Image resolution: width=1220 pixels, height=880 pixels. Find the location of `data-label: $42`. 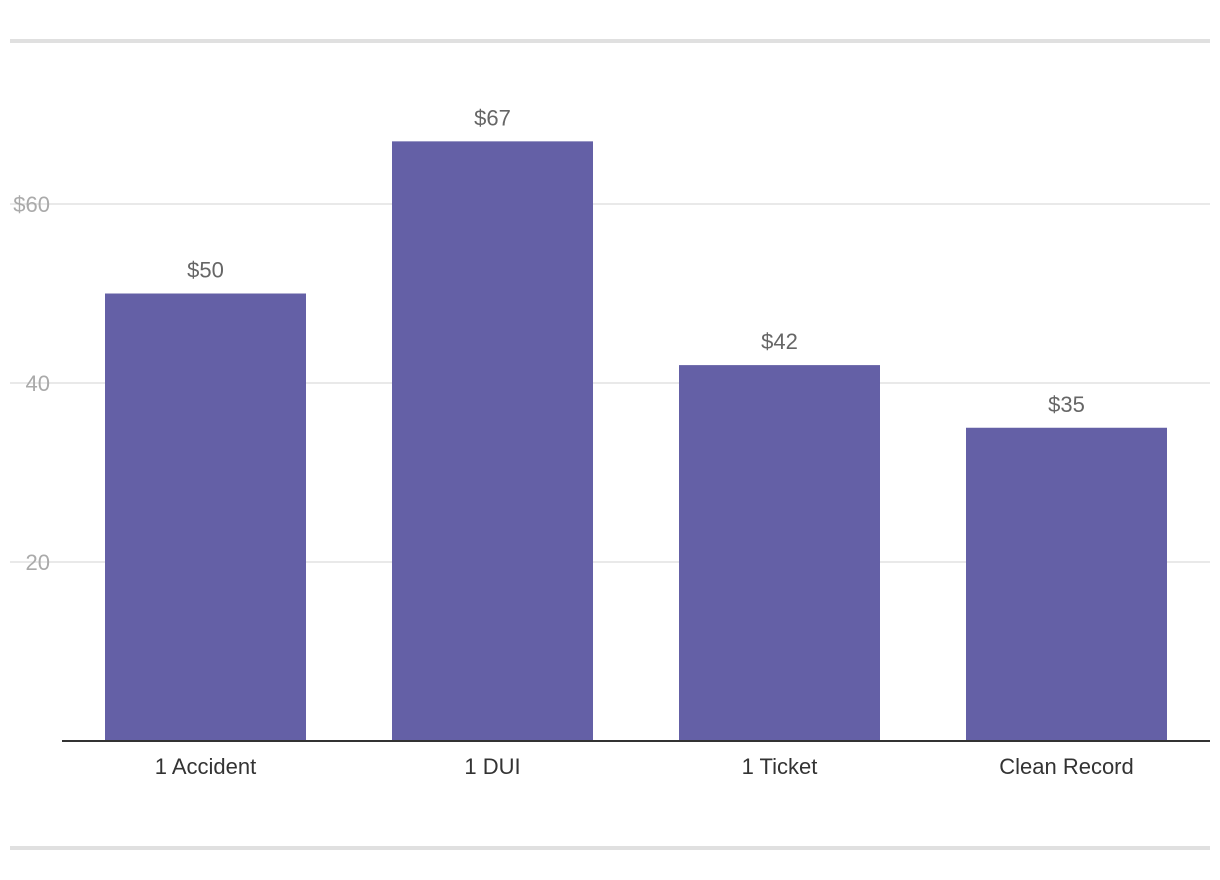

data-label: $42 is located at coordinates (779, 341).